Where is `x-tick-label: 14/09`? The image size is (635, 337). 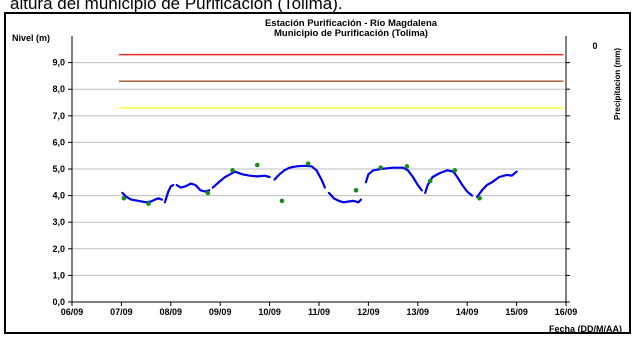 x-tick-label: 14/09 is located at coordinates (467, 312).